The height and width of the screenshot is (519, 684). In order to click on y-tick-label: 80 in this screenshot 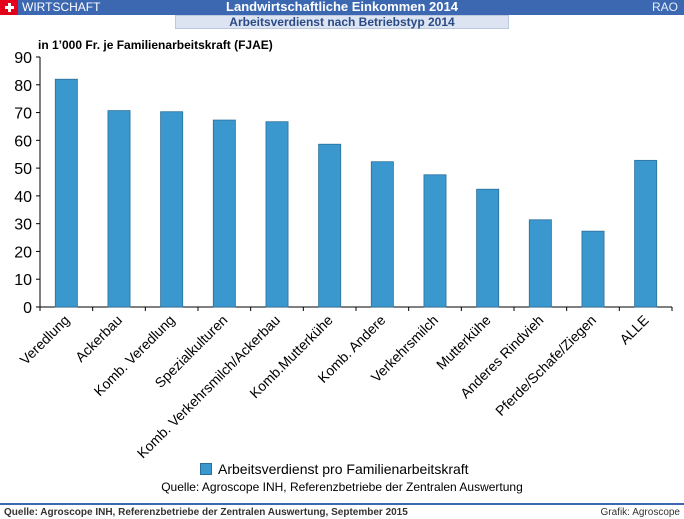, I will do `click(23, 86)`.